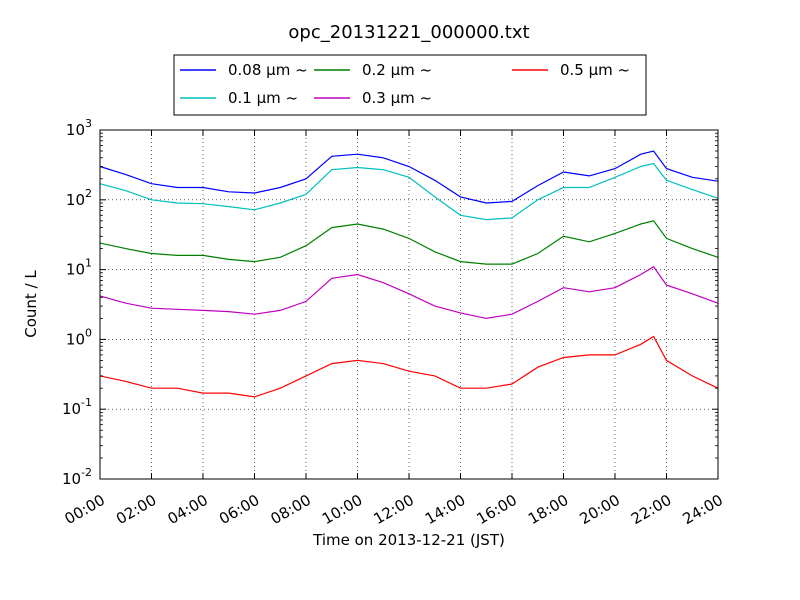 This screenshot has width=800, height=600. I want to click on chart-title: opc_20131221_000000.txt, so click(408, 32).